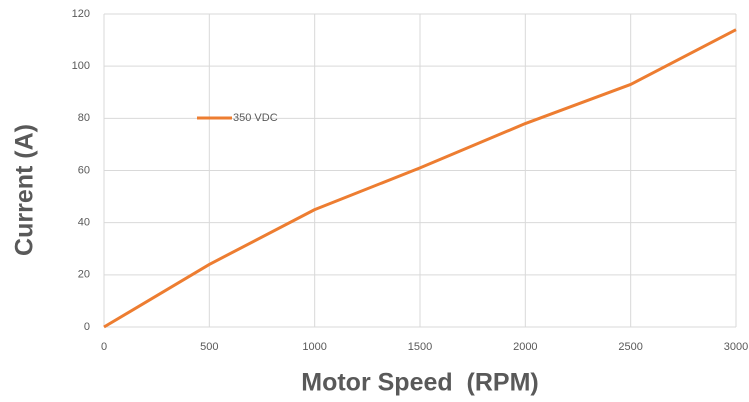 Image resolution: width=749 pixels, height=402 pixels. What do you see at coordinates (84, 118) in the screenshot?
I see `y-tick-label: 80` at bounding box center [84, 118].